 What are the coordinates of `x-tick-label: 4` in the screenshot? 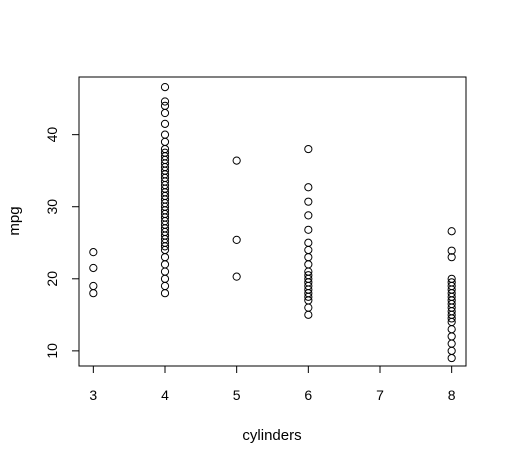 It's located at (165, 395).